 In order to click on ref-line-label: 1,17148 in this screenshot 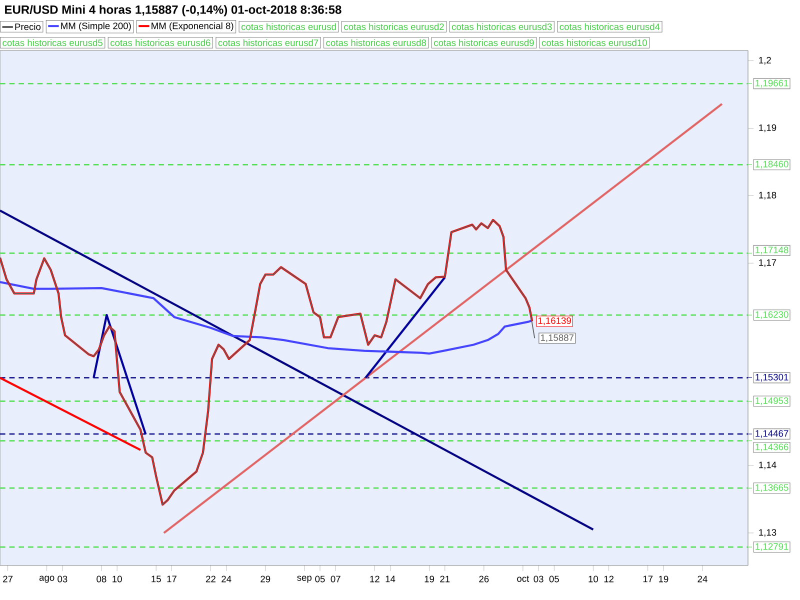, I will do `click(772, 250)`.